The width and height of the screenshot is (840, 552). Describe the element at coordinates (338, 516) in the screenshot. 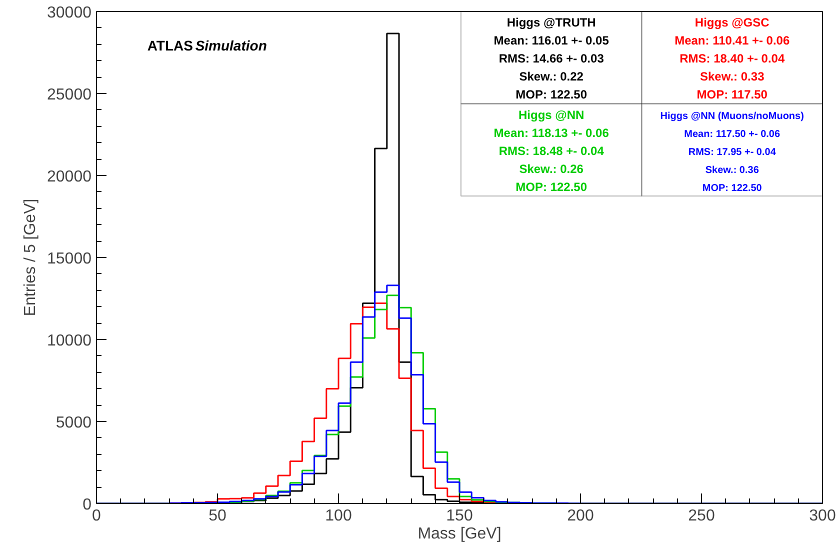

I see `x-tick-label: 100` at that location.